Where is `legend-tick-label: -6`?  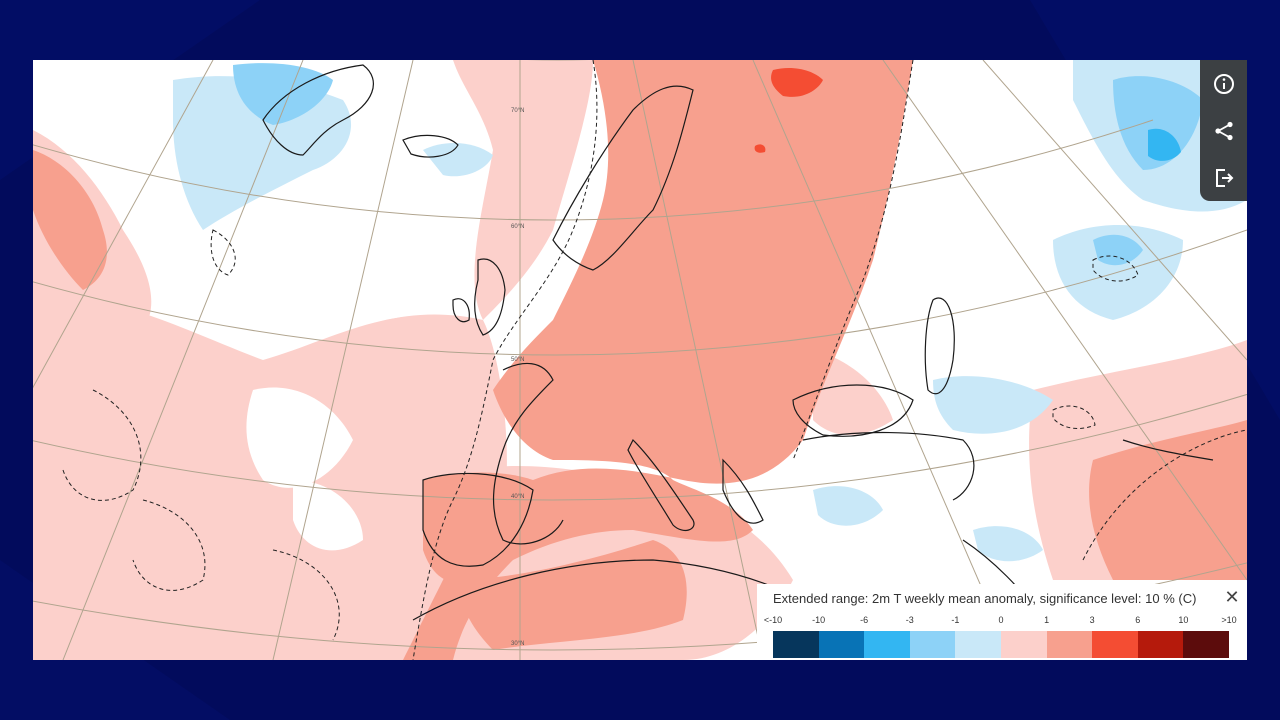 legend-tick-label: -6 is located at coordinates (864, 620).